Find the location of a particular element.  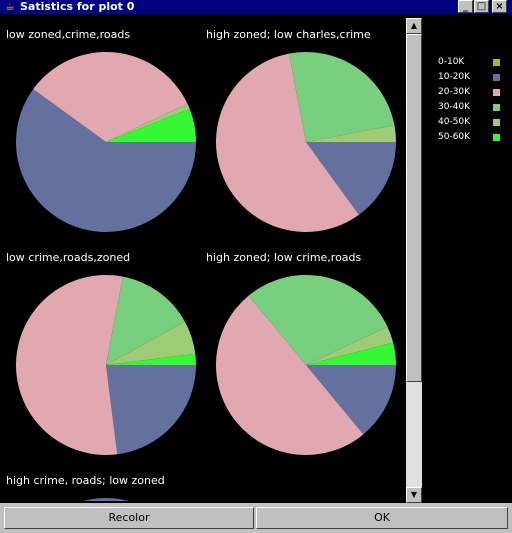

pie-chart: high crime, roads; low zoned is located at coordinates (106, 487).